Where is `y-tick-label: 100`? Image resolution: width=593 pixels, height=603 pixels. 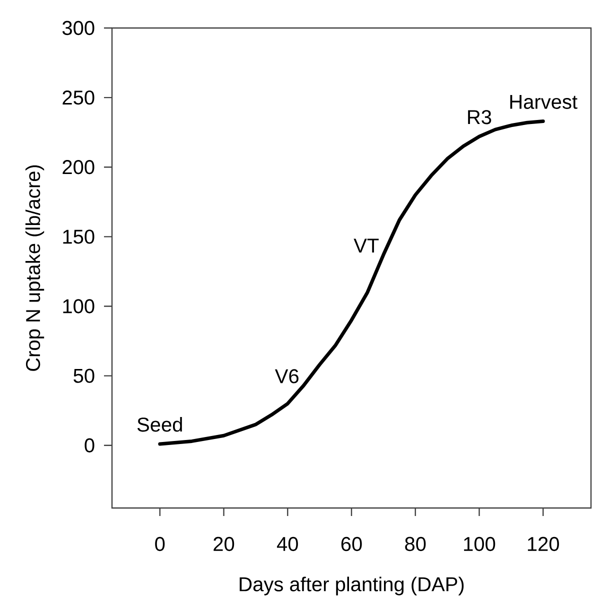
y-tick-label: 100 is located at coordinates (78, 306).